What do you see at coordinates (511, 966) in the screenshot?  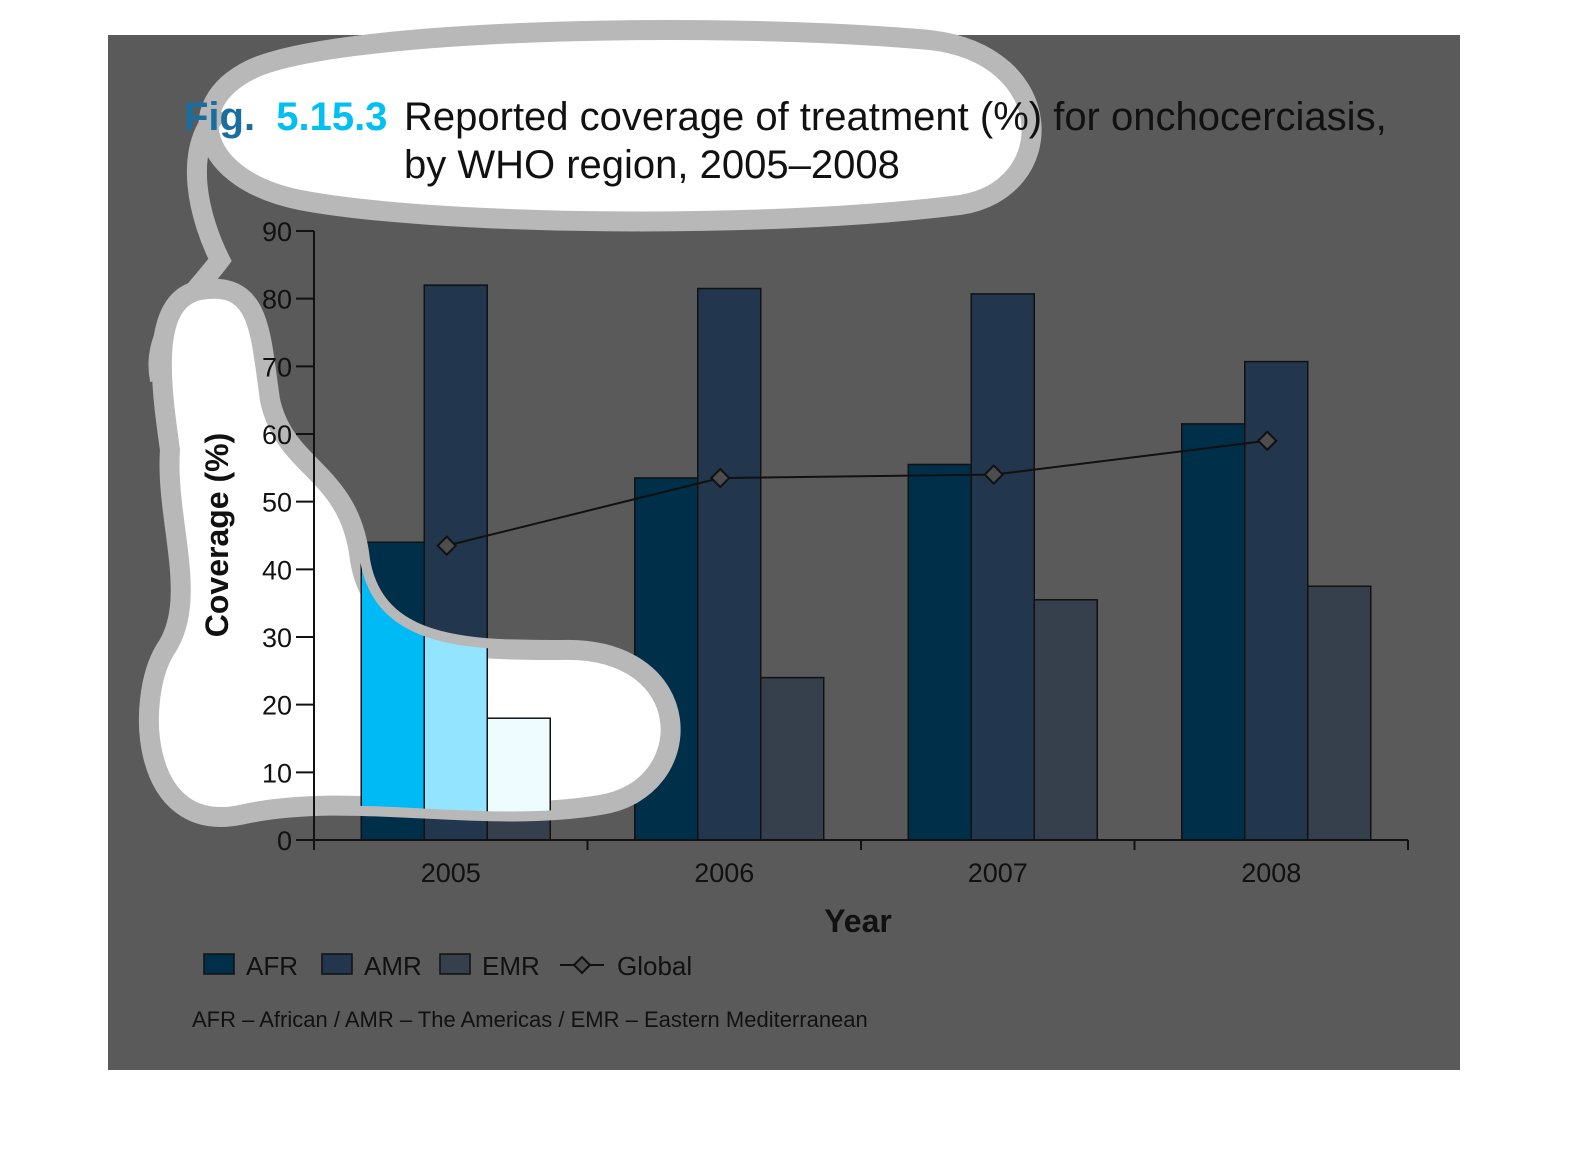 I see `legend-label-emr: EMR` at bounding box center [511, 966].